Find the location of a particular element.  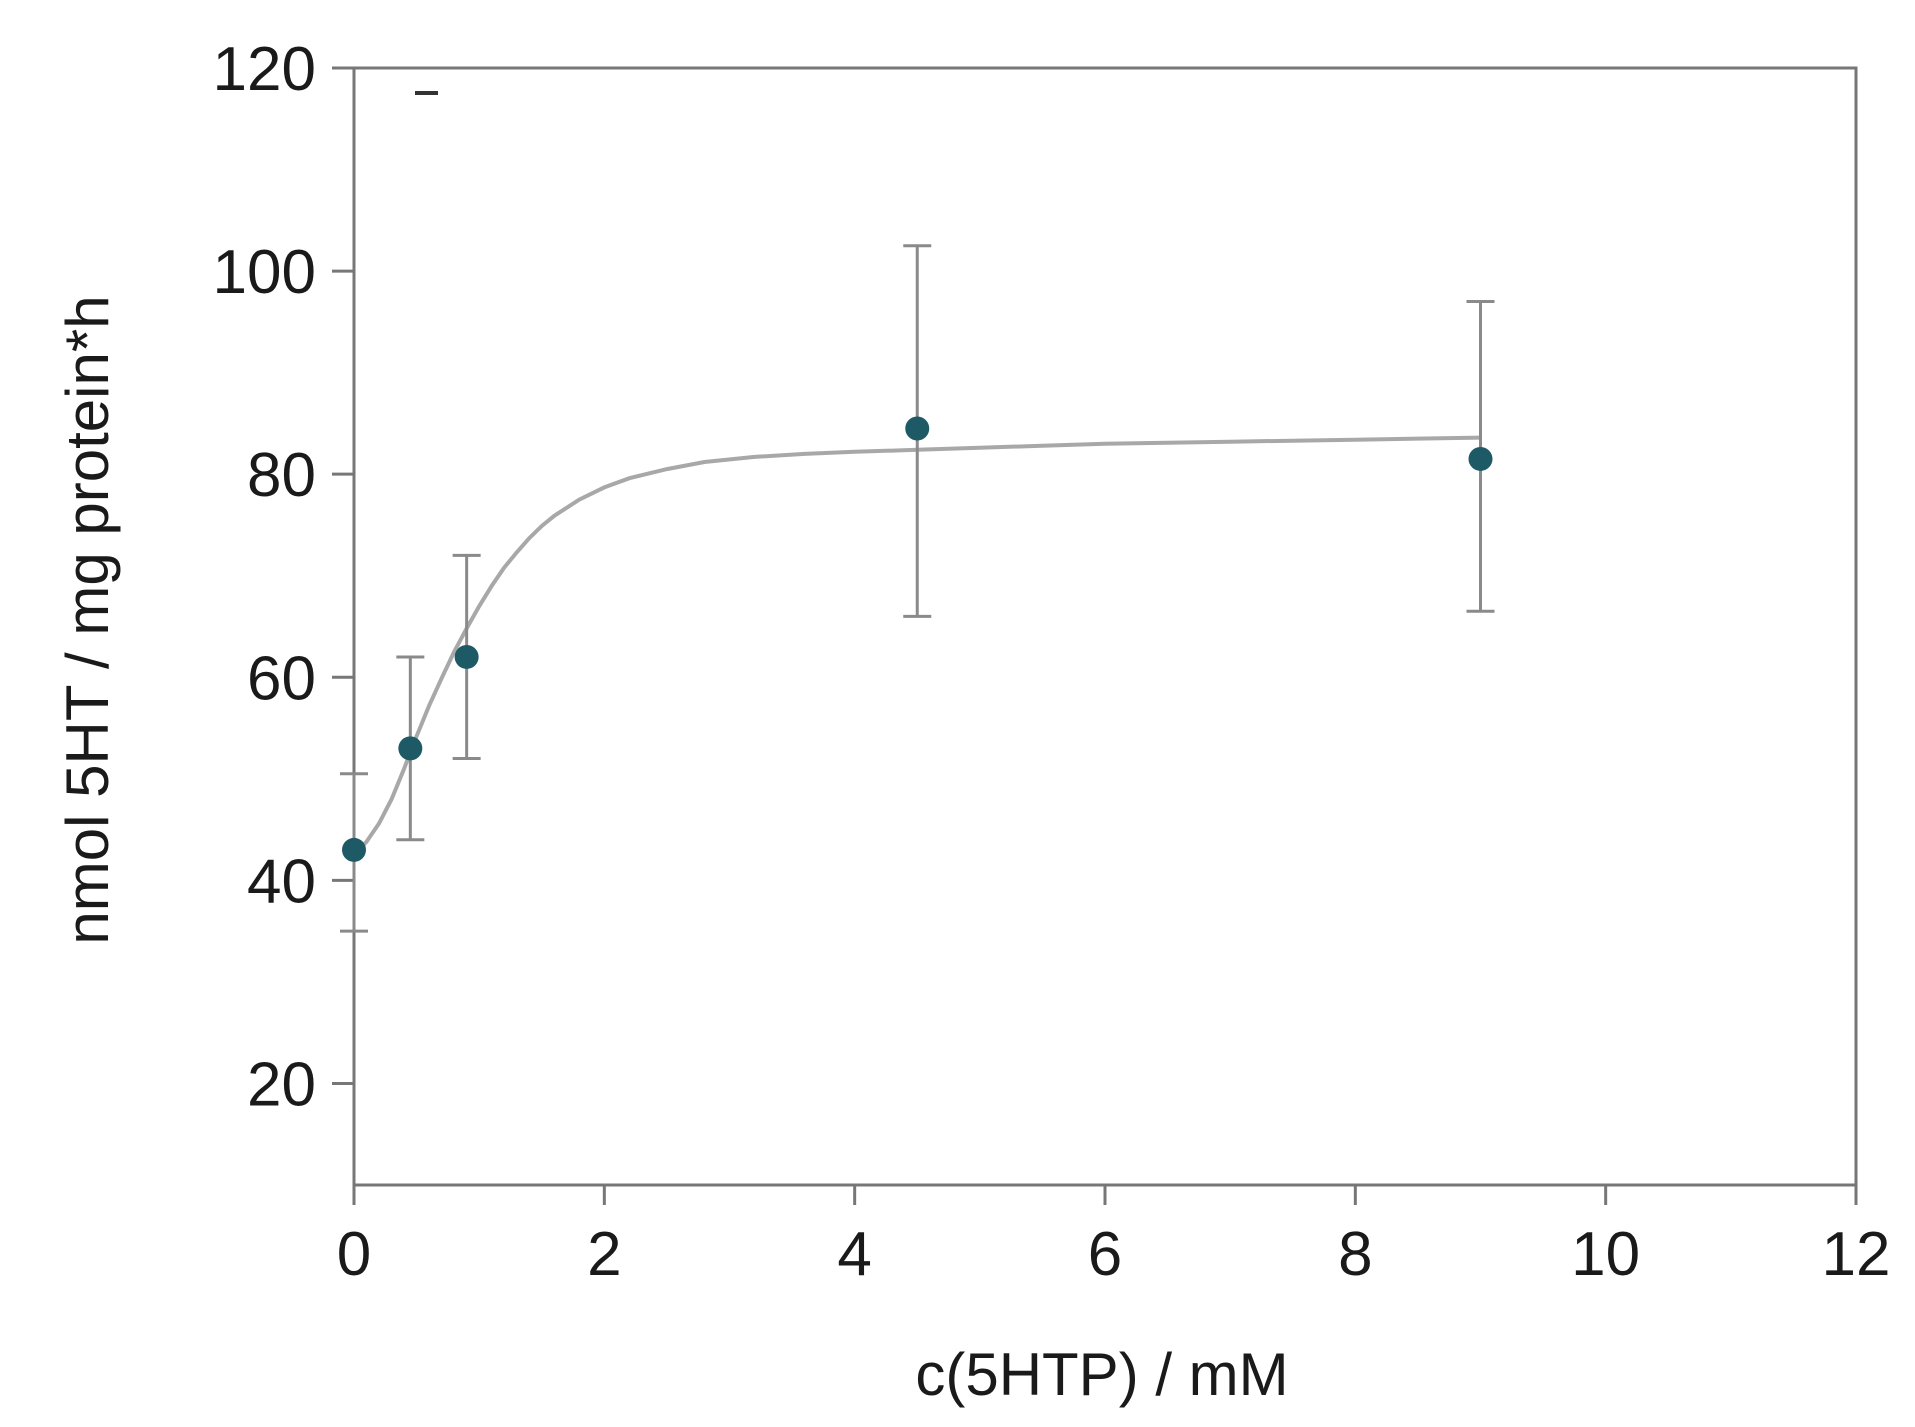

x-tick-label: 0 is located at coordinates (354, 1254).